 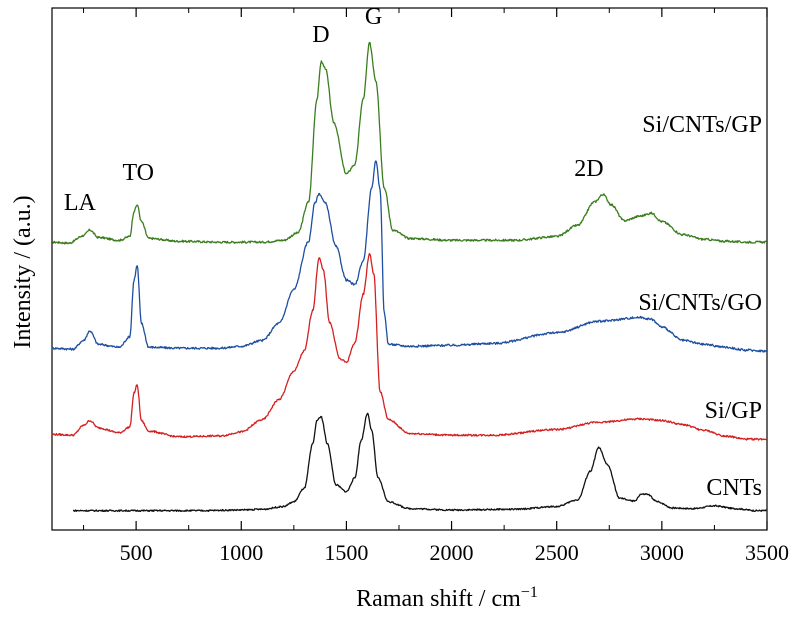 What do you see at coordinates (320, 35) in the screenshot?
I see `annotation-d: D` at bounding box center [320, 35].